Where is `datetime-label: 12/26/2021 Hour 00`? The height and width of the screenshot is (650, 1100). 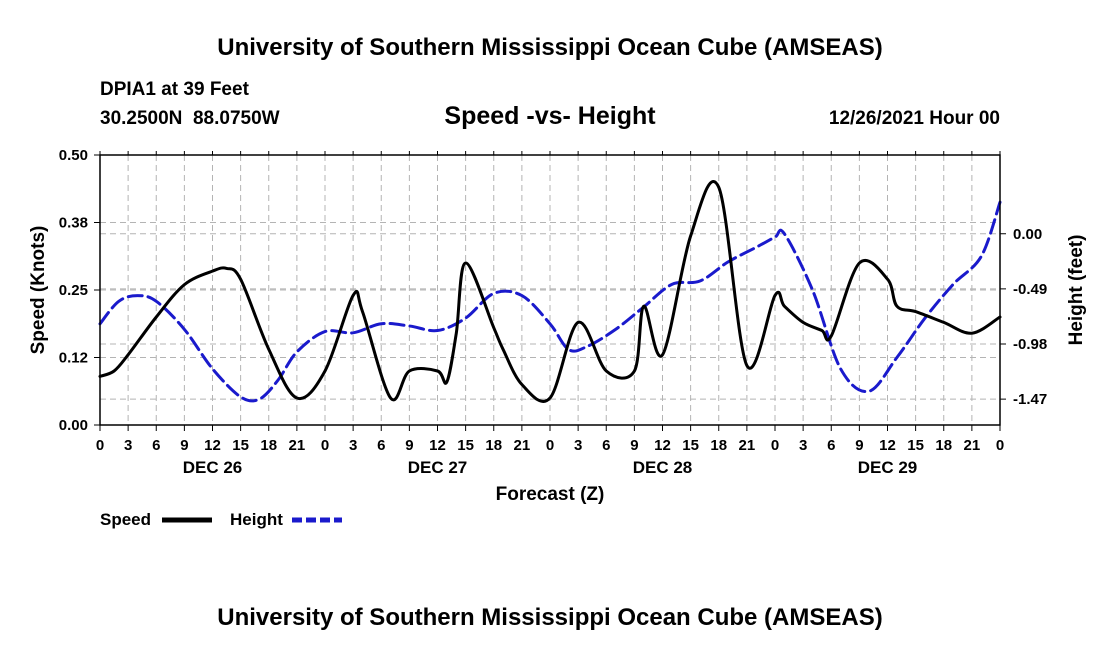
datetime-label: 12/26/2021 Hour 00 is located at coordinates (914, 118).